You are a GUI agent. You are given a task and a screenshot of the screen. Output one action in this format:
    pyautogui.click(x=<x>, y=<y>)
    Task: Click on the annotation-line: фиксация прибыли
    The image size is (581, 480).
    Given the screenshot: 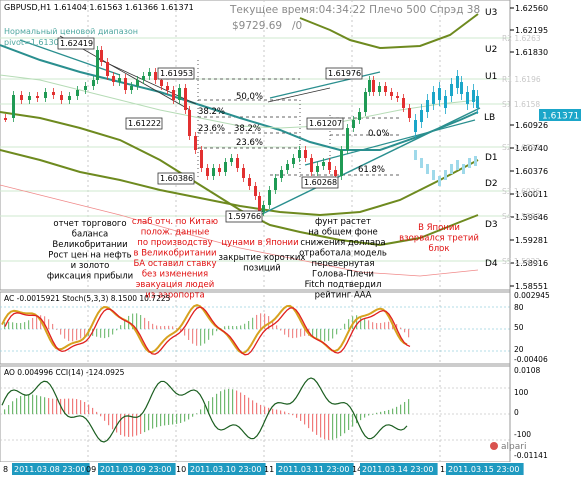 What is the action you would take?
    pyautogui.click(x=90, y=277)
    